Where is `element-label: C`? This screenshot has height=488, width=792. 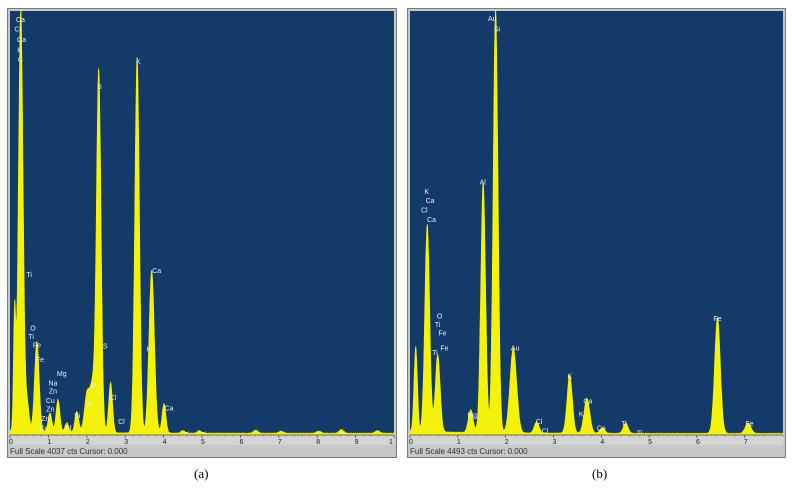
element-label: C is located at coordinates (20, 60).